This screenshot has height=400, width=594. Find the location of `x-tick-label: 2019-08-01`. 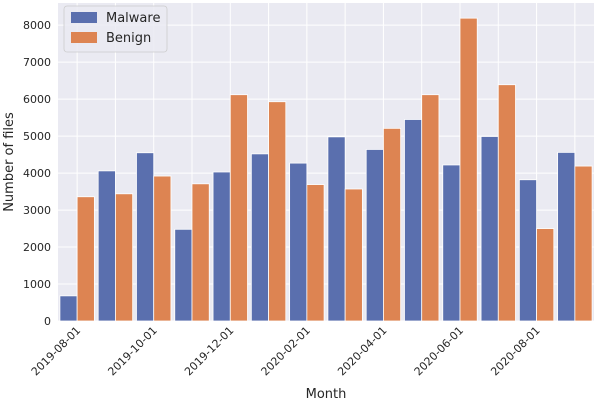

x-tick-label: 2019-08-01 is located at coordinates (56, 351).